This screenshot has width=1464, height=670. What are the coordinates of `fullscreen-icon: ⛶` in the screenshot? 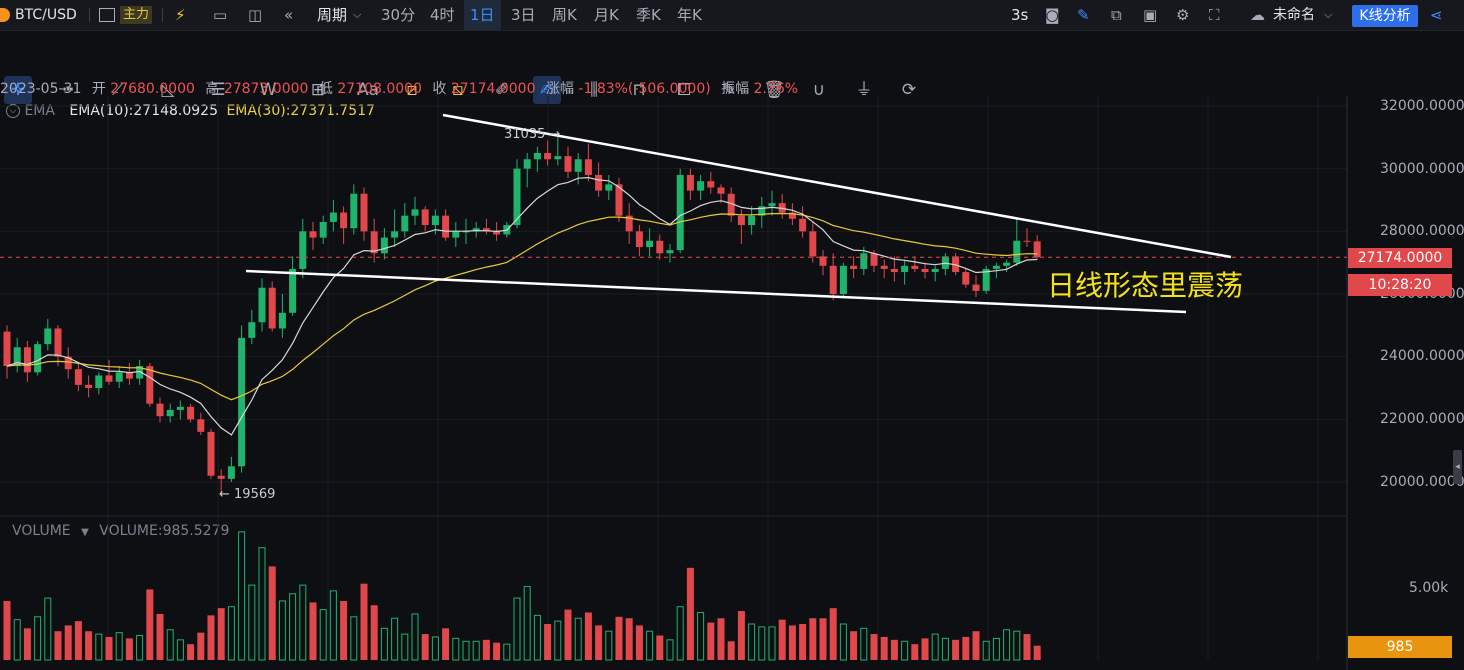 It's located at (1214, 15).